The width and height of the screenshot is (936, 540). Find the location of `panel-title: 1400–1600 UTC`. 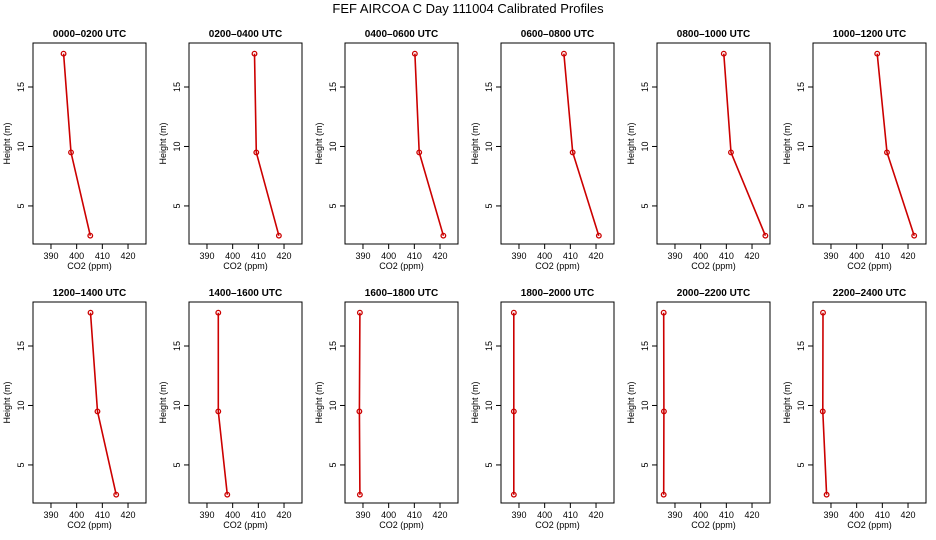

panel-title: 1400–1600 UTC is located at coordinates (245, 293).